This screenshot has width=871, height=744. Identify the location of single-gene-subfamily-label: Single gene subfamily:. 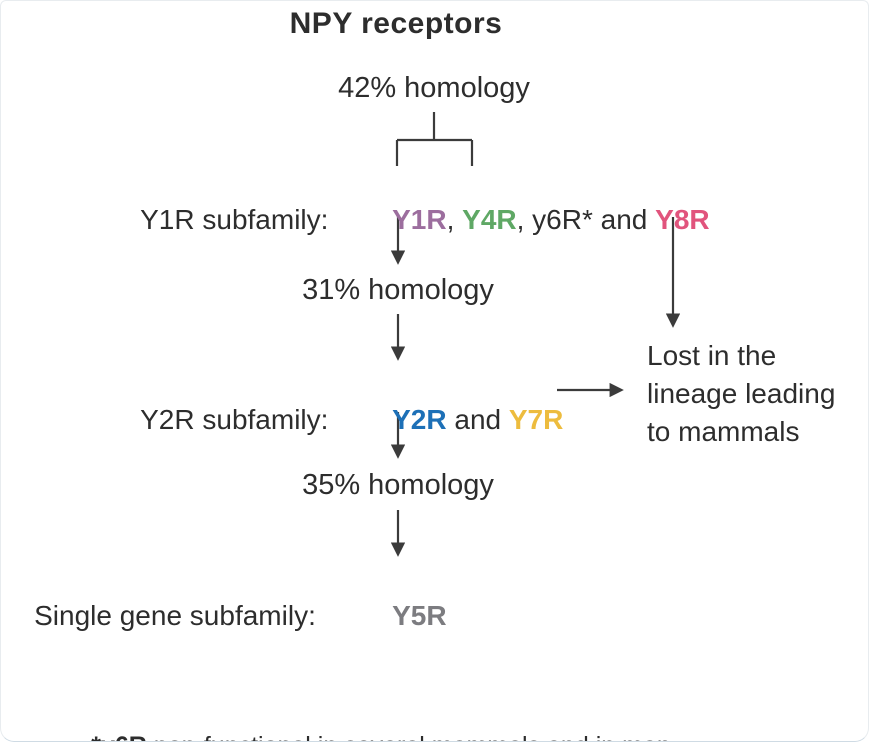
(175, 615).